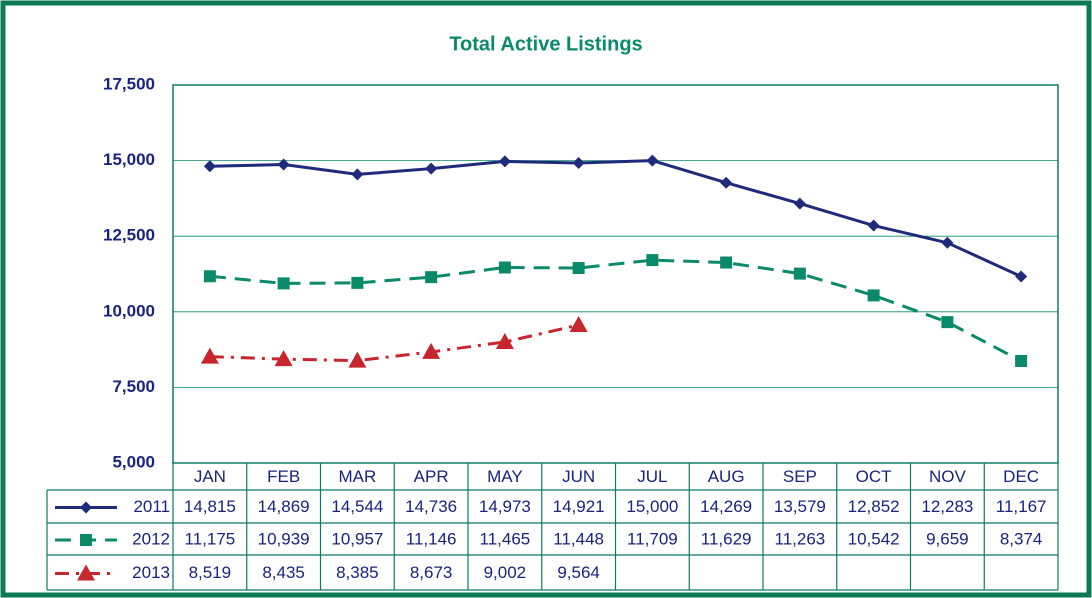 This screenshot has width=1092, height=598. I want to click on table-value: 10,939, so click(284, 538).